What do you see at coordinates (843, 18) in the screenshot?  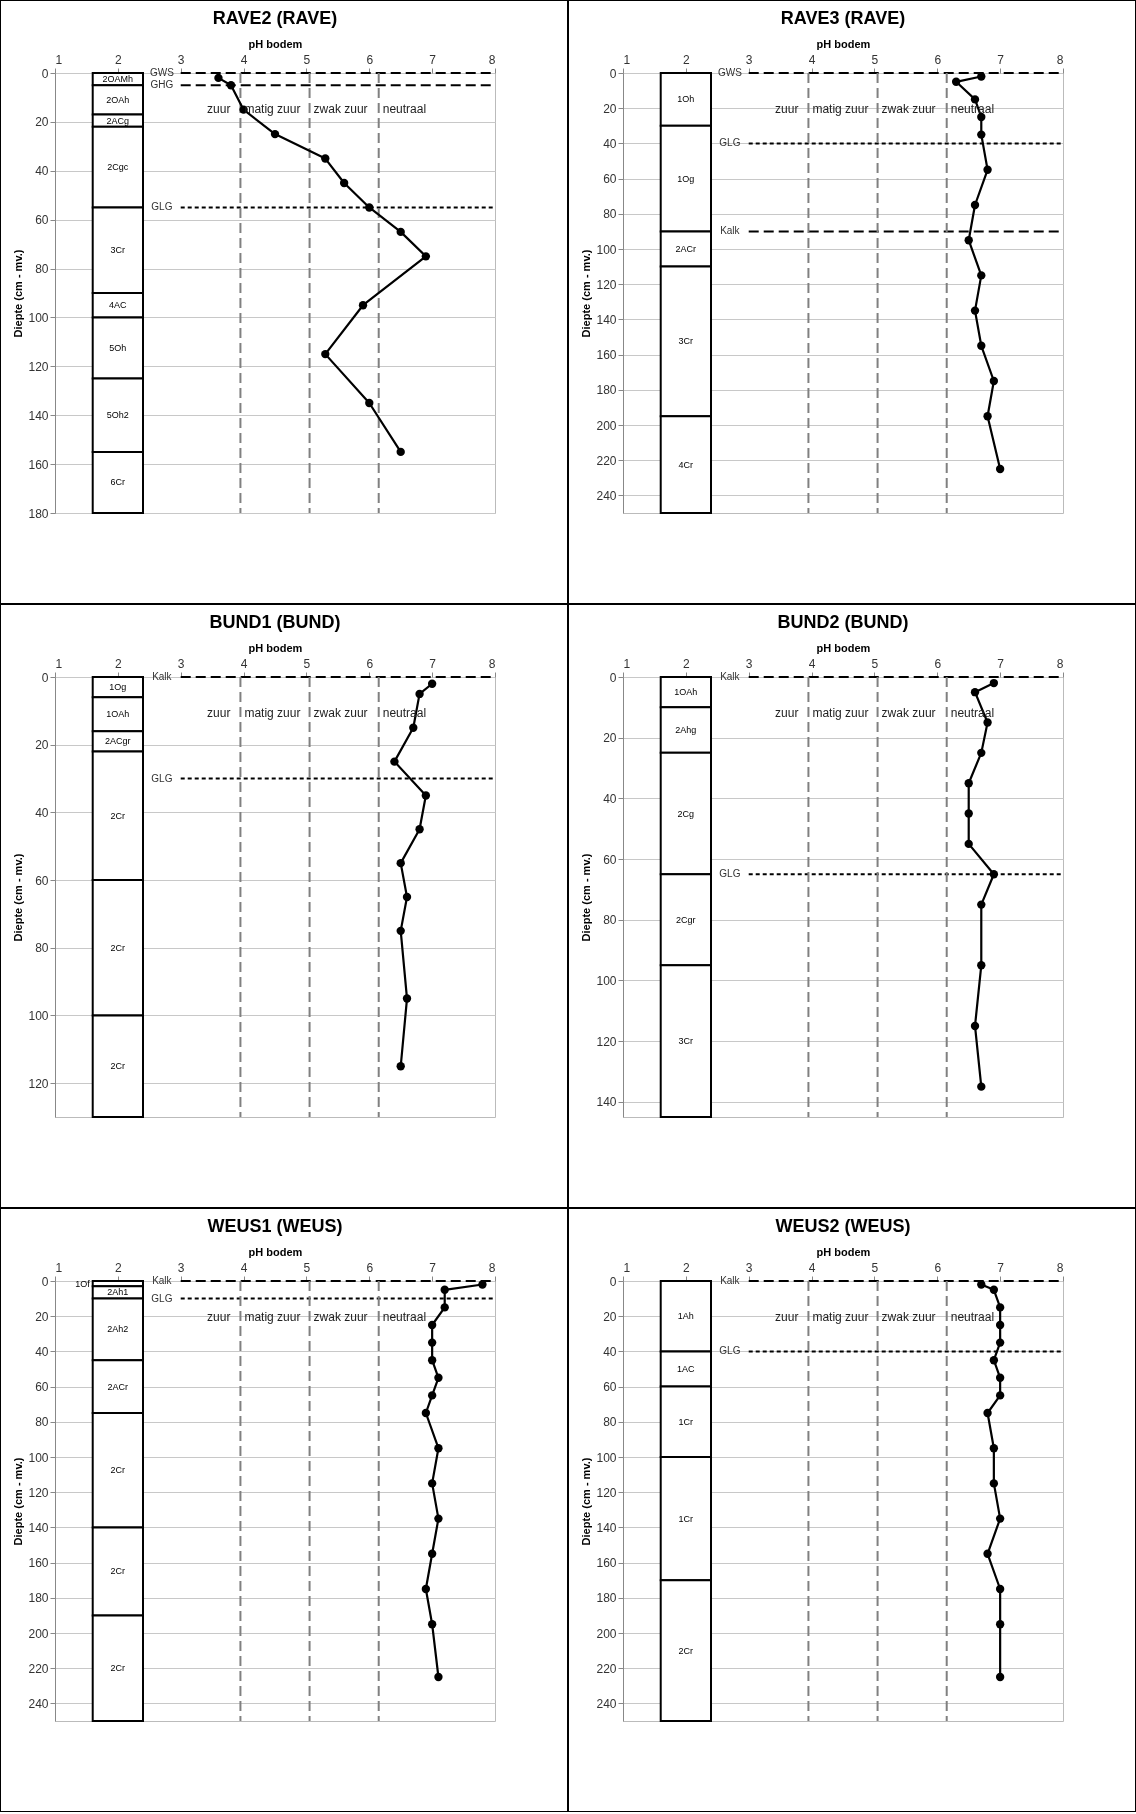 I see `chart-title: RAVE3 (RAVE)` at bounding box center [843, 18].